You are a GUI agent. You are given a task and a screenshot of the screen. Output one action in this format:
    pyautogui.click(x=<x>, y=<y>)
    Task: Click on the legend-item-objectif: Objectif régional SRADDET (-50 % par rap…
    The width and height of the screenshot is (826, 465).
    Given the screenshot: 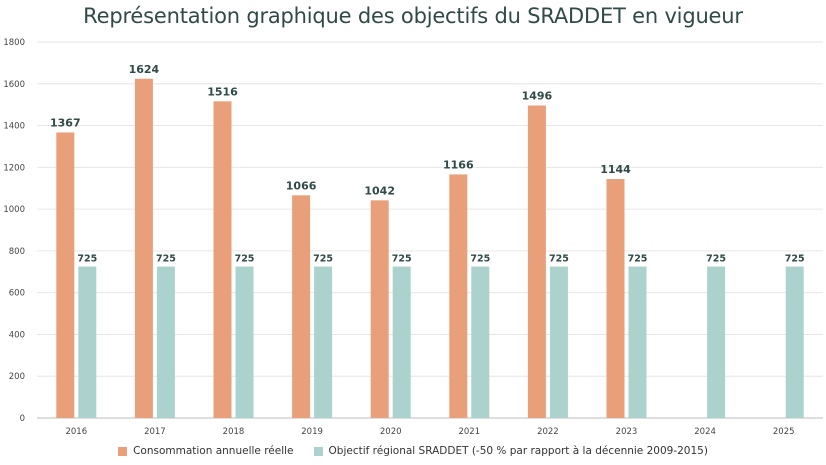 What is the action you would take?
    pyautogui.click(x=510, y=451)
    